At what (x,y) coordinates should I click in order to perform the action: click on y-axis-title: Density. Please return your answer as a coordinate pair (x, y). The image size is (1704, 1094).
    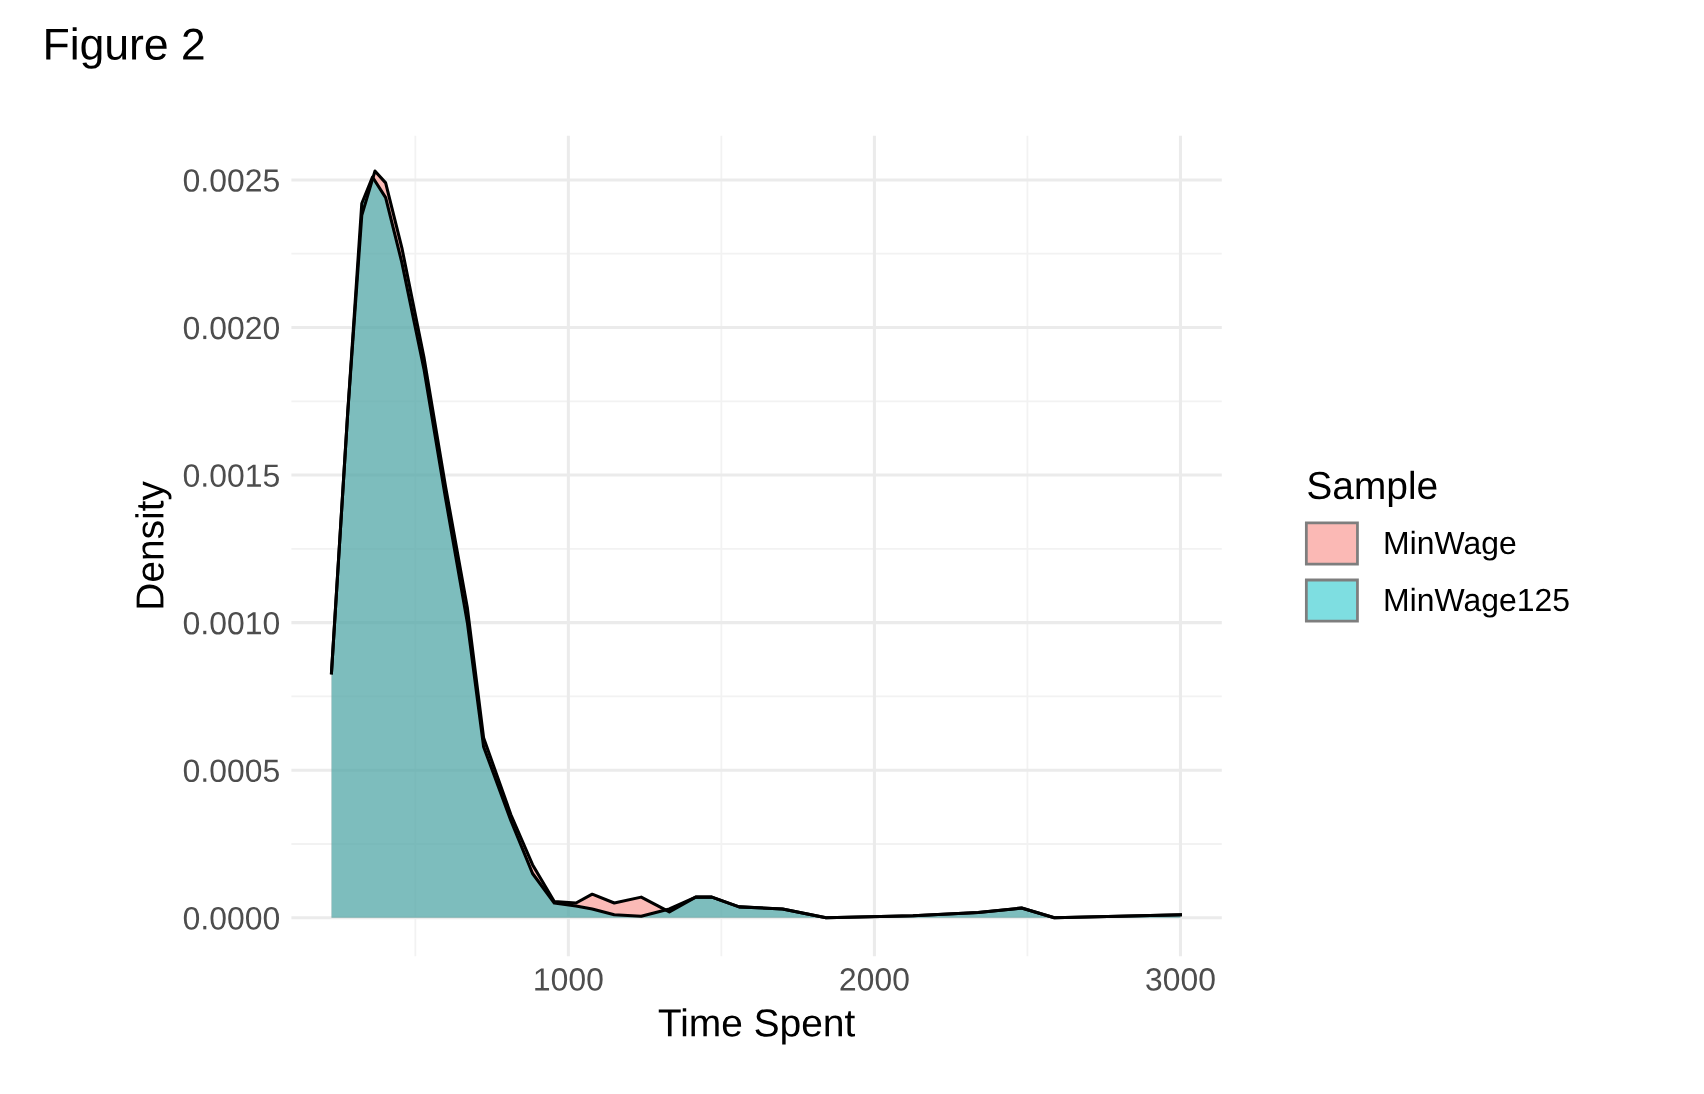
    Looking at the image, I should click on (153, 544).